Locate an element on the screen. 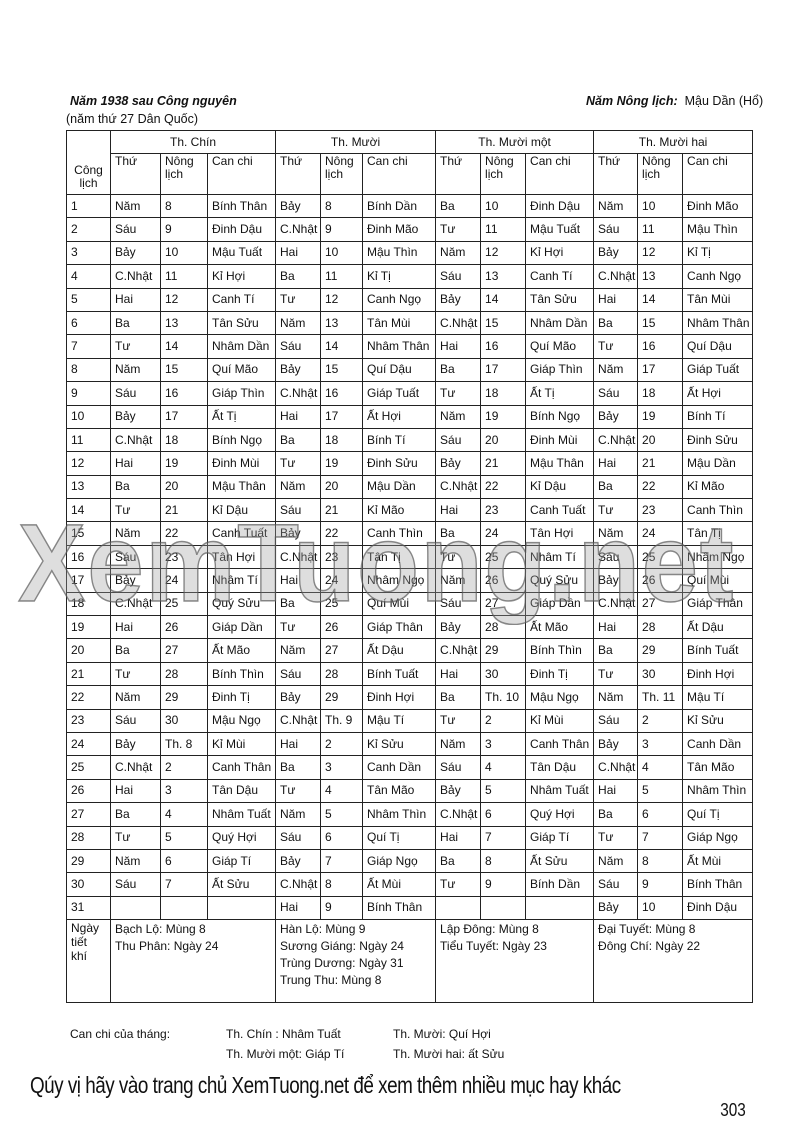 This screenshot has width=786, height=1141. solar-day-cell: 30 is located at coordinates (88, 884).